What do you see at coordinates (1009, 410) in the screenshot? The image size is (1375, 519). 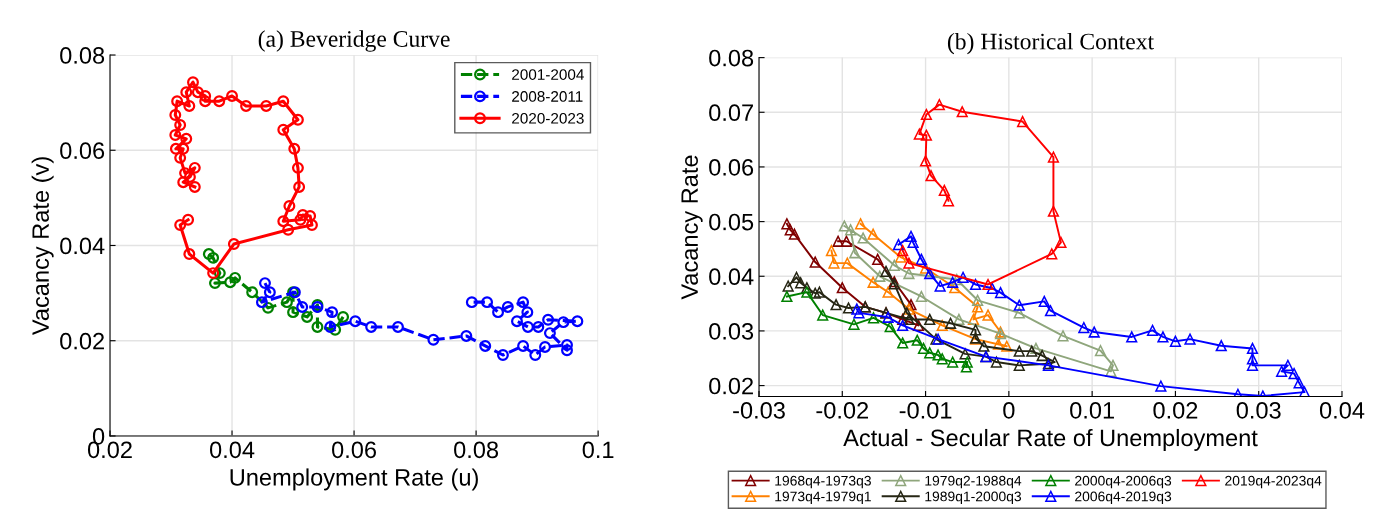 I see `x-tick-label: 0` at bounding box center [1009, 410].